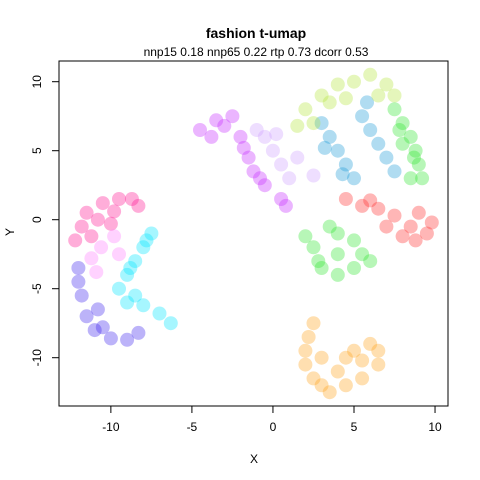  I want to click on x-axis: -10 -5 0 5 10, so click(272, 420).